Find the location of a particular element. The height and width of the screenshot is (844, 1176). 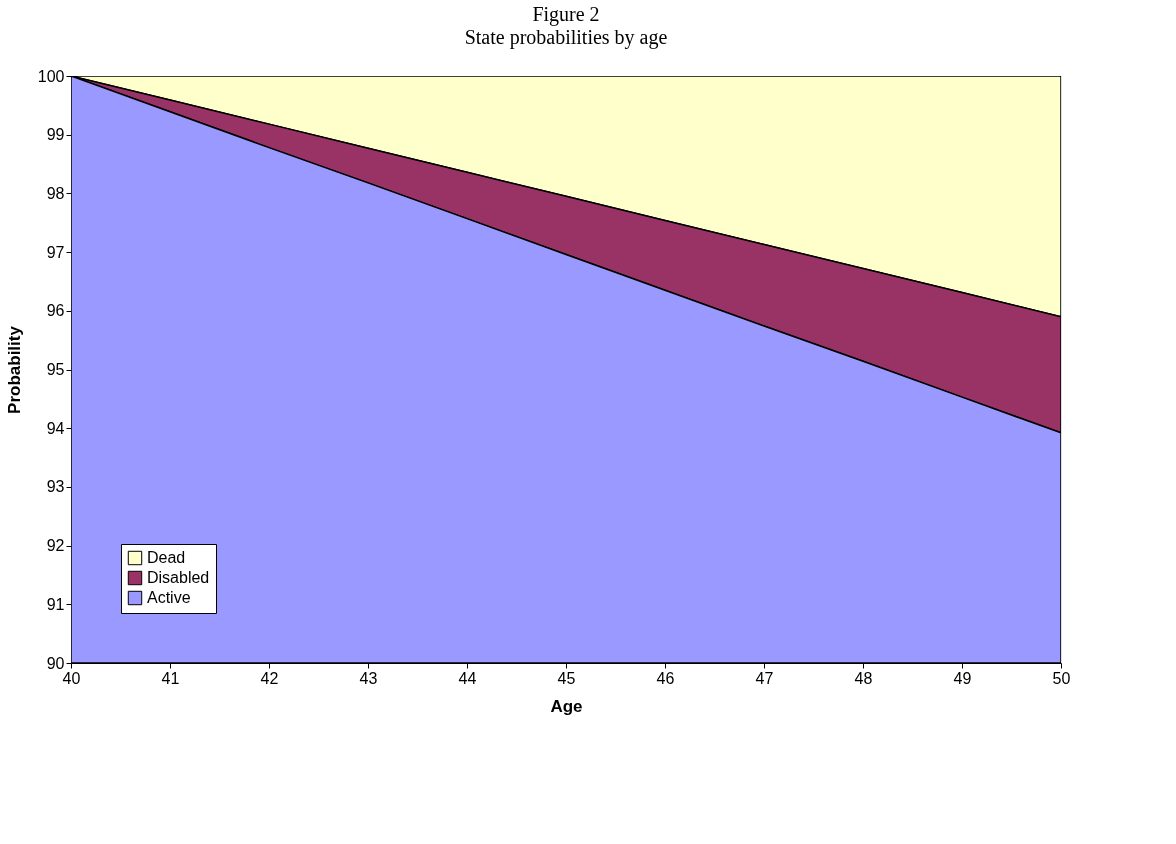

y-tick-label: 95 is located at coordinates (55, 369).